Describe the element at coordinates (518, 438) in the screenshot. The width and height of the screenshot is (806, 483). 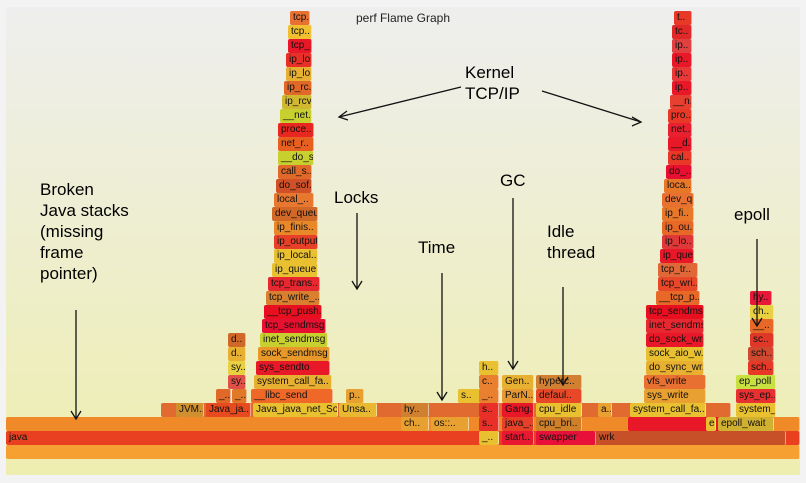
I see `flame-frame: start..` at that location.